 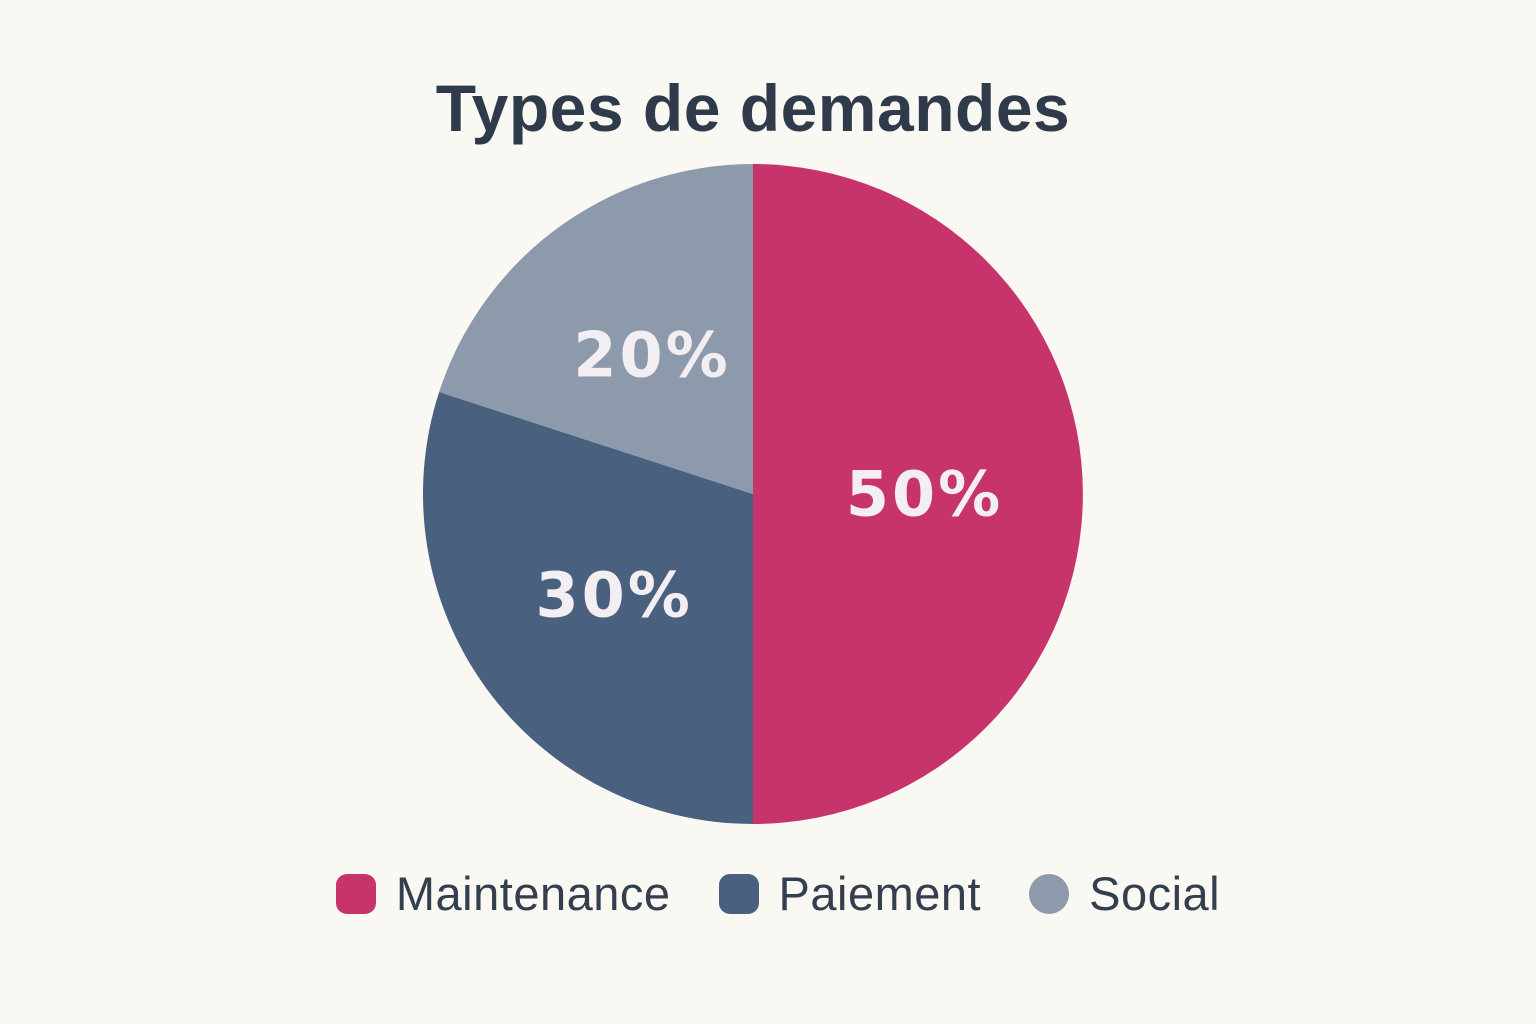 I want to click on pie-slice-maintenance, so click(x=918, y=494).